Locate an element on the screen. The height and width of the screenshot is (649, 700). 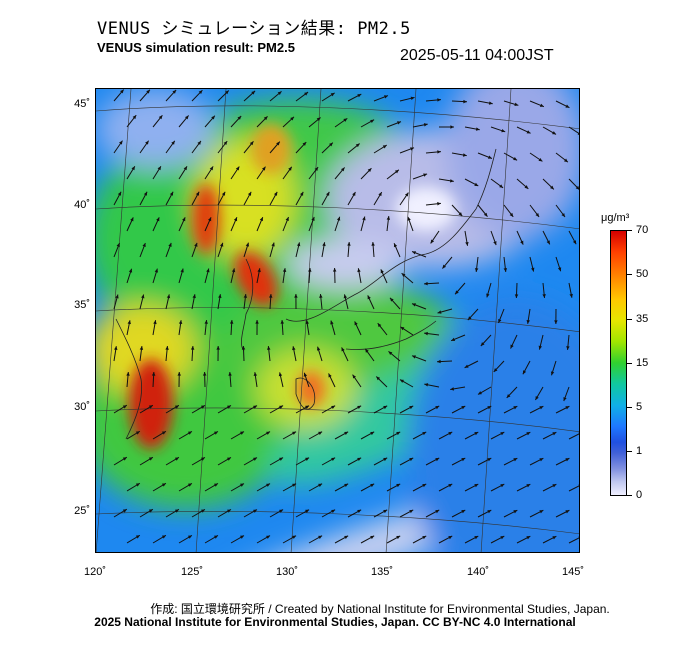
lon-label-140: 140˚ is located at coordinates (478, 572).